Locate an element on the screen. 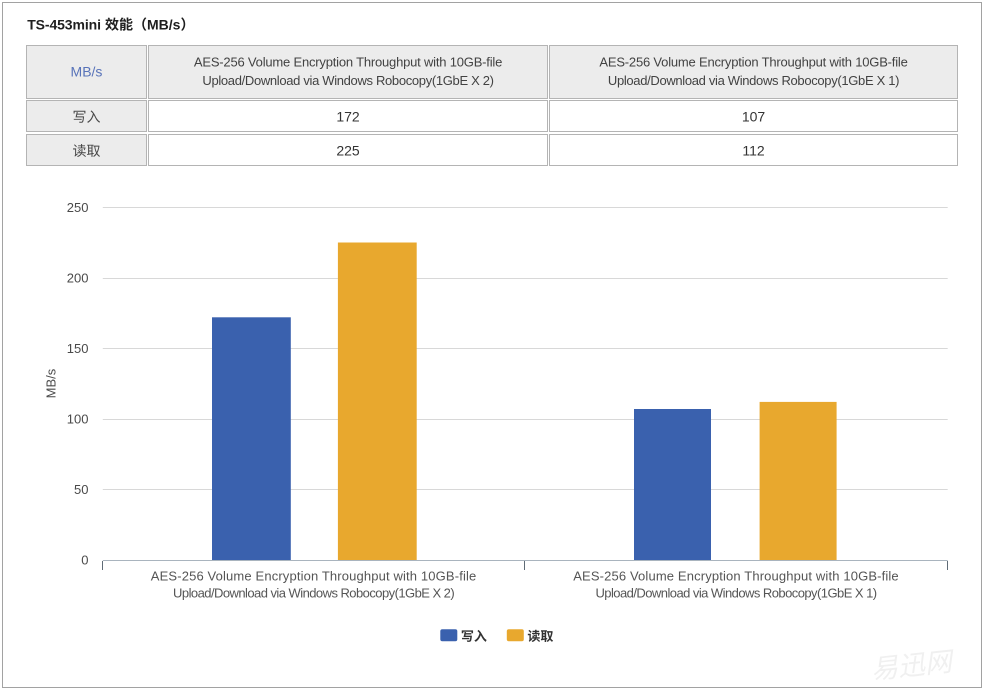 The image size is (984, 696). svg-text: 112 is located at coordinates (753, 150).